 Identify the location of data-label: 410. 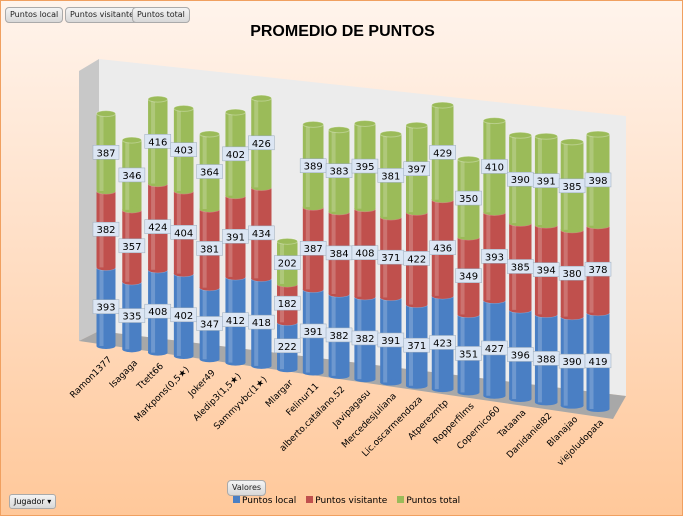
(494, 167).